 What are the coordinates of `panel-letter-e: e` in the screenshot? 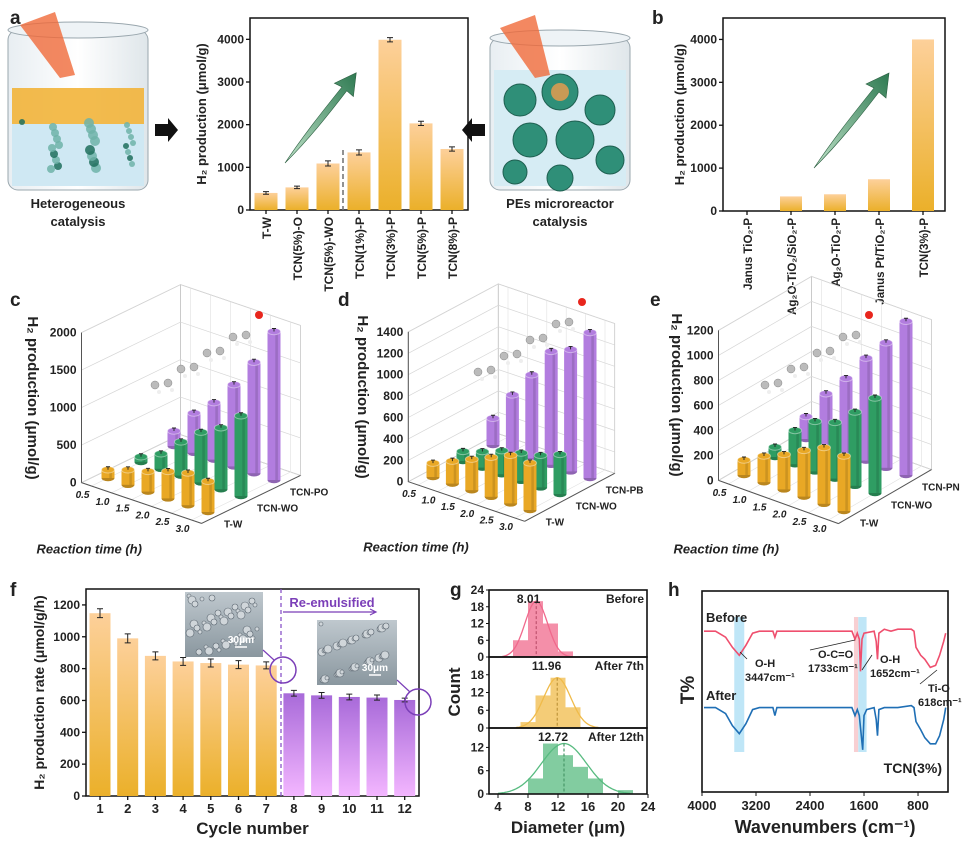 It's located at (655, 300).